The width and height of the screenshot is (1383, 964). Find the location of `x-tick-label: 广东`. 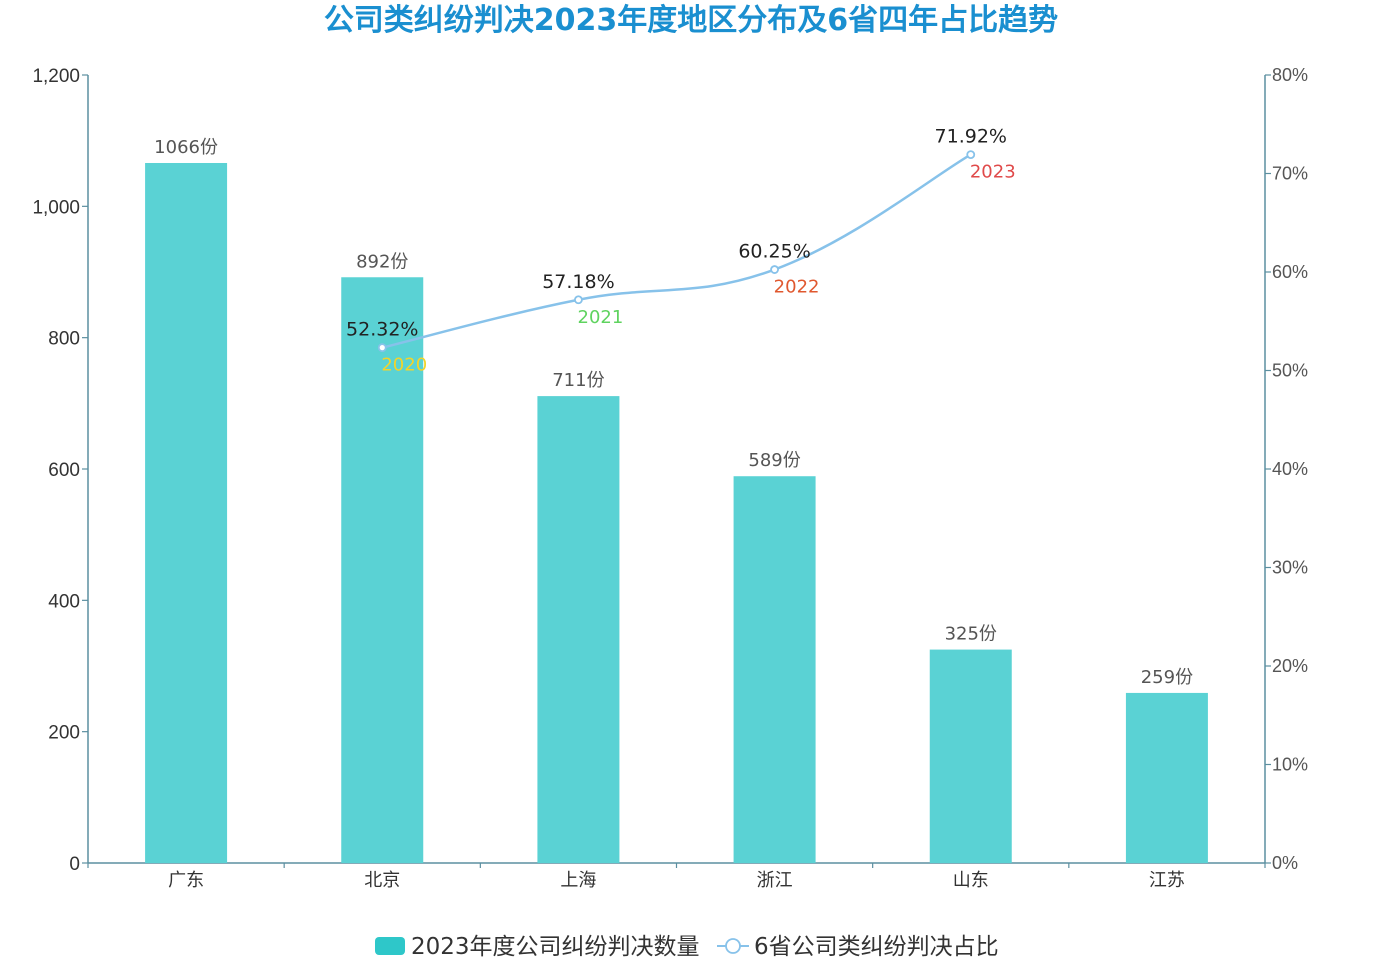

x-tick-label: 广东 is located at coordinates (186, 880).